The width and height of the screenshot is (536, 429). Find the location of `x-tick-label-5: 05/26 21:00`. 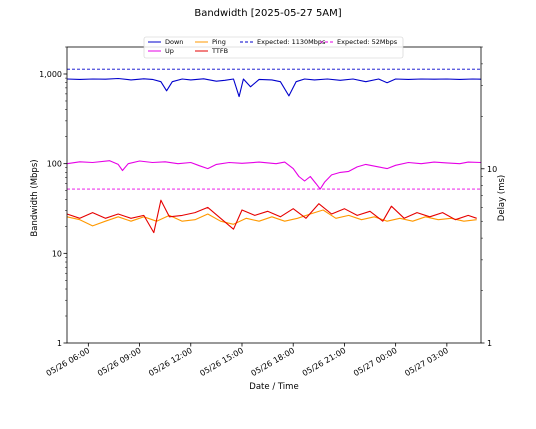

x-tick-label-5: 05/26 21:00 is located at coordinates (324, 362).